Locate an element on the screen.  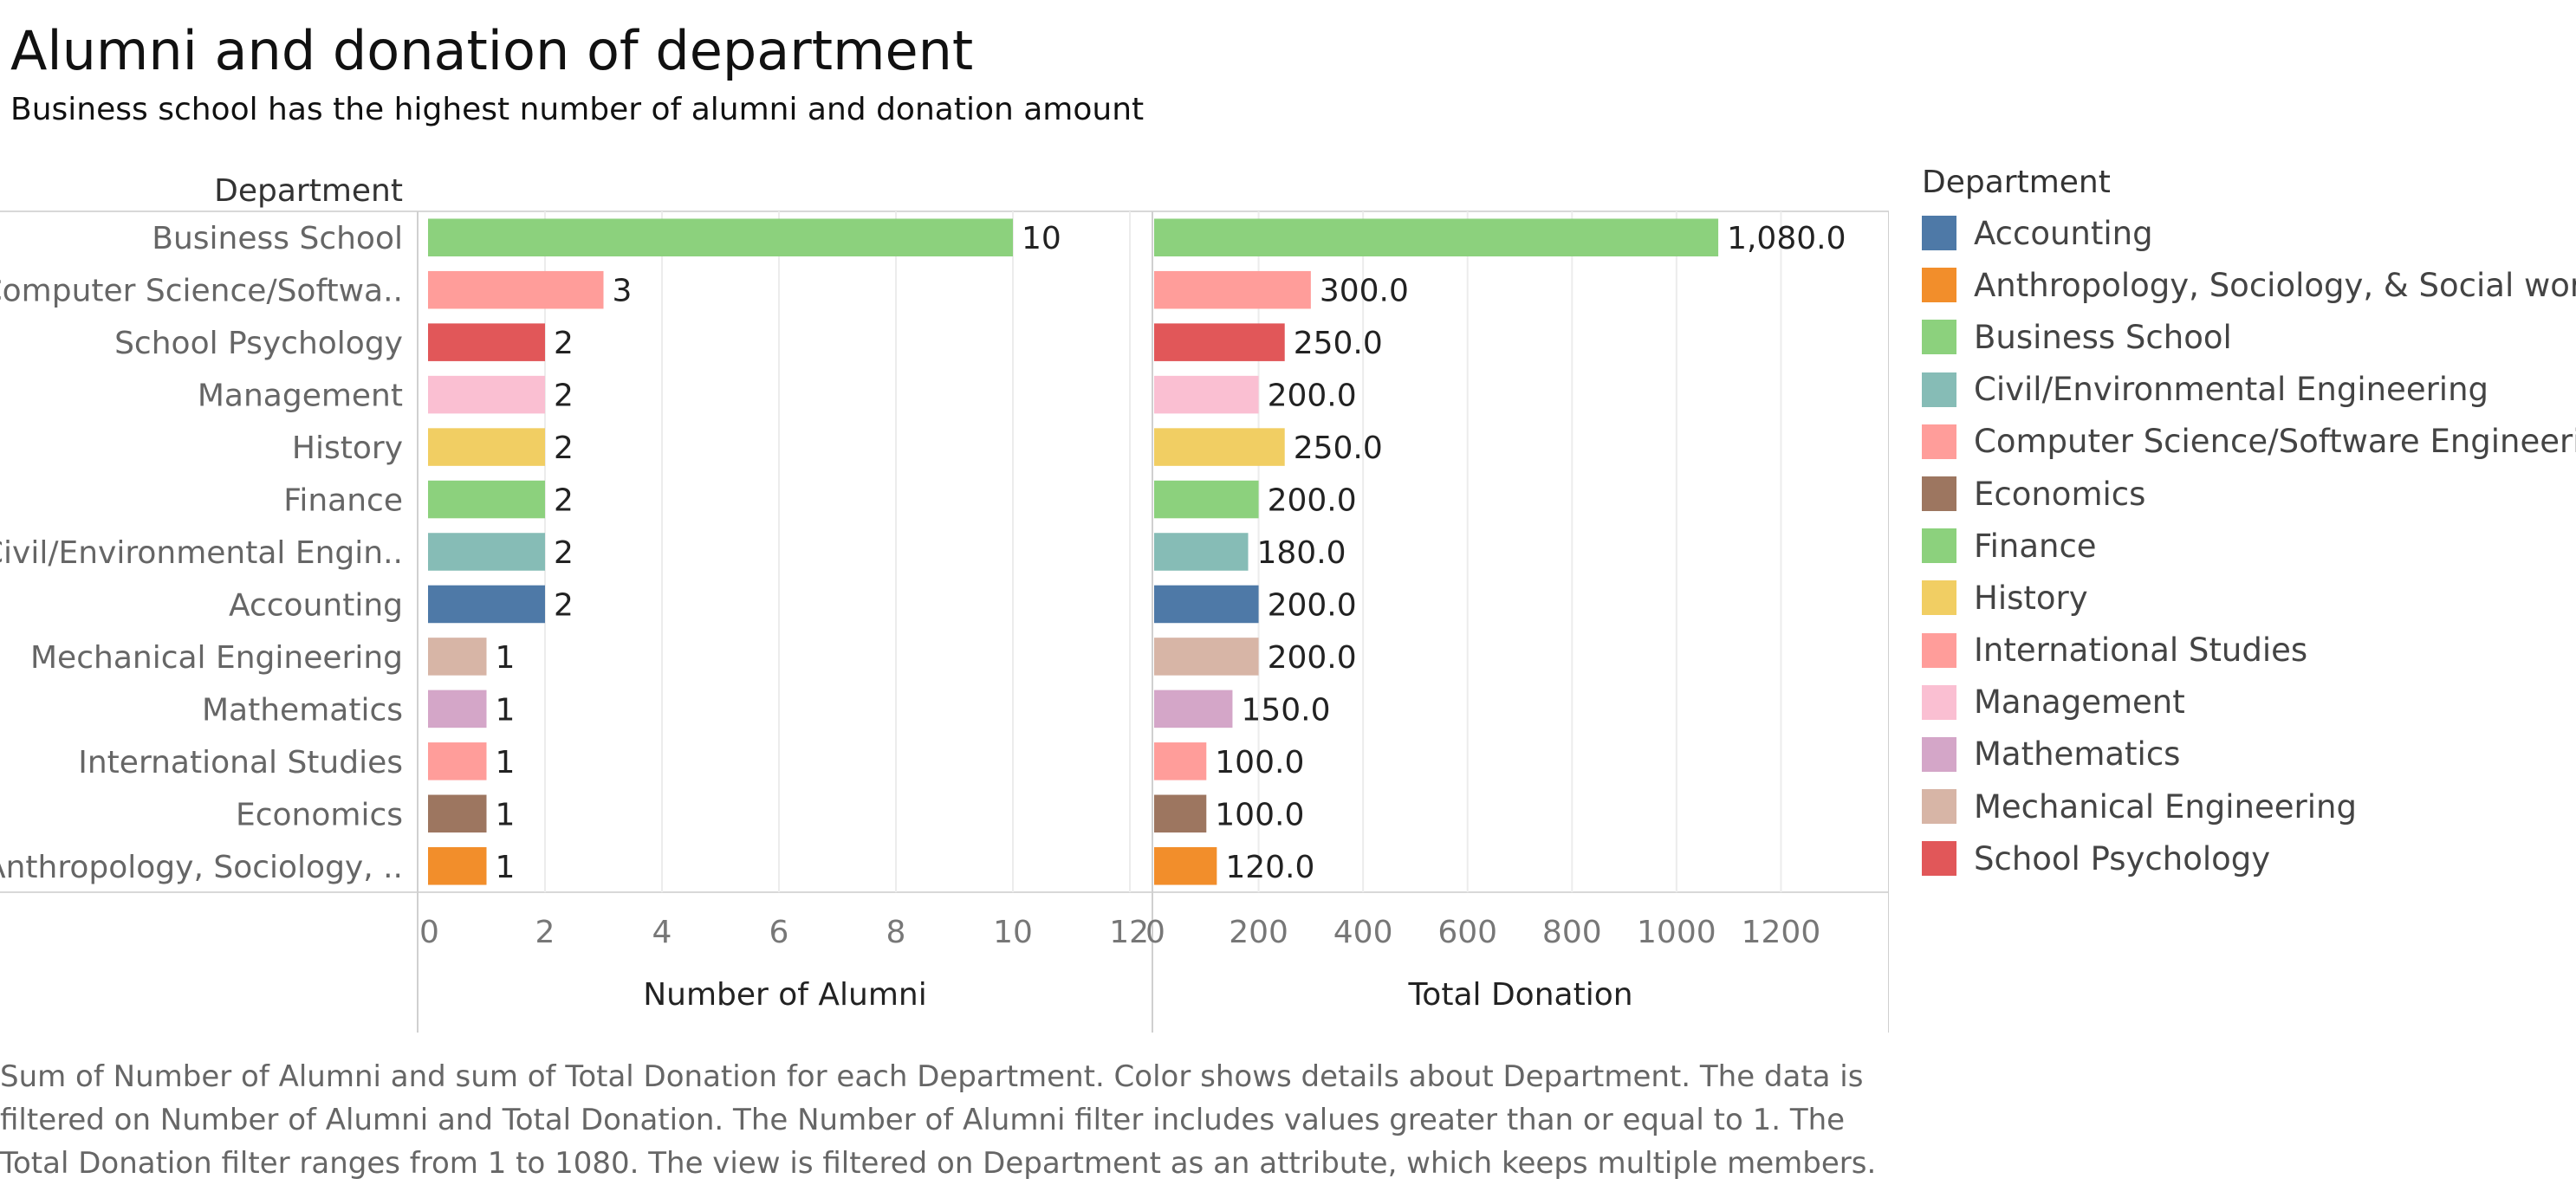
x-axis-title: Total Donation is located at coordinates (1520, 995).